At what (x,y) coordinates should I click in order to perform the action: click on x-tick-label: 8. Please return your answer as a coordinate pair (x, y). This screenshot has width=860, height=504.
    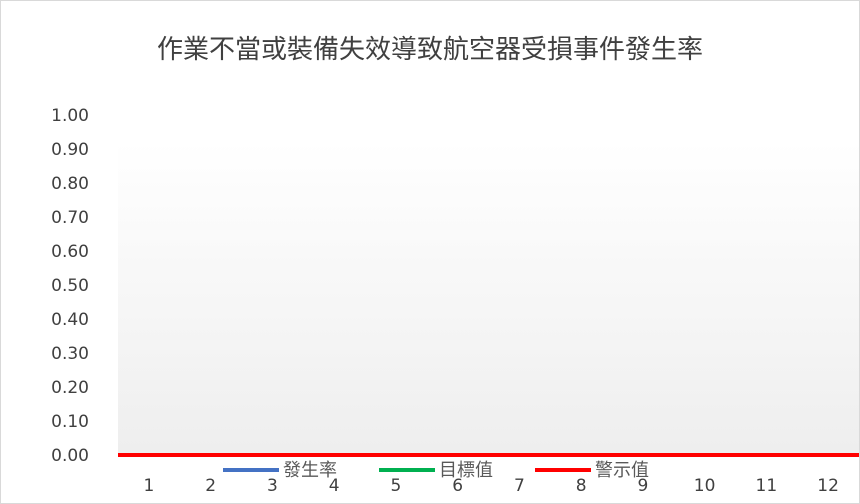
    Looking at the image, I should click on (581, 486).